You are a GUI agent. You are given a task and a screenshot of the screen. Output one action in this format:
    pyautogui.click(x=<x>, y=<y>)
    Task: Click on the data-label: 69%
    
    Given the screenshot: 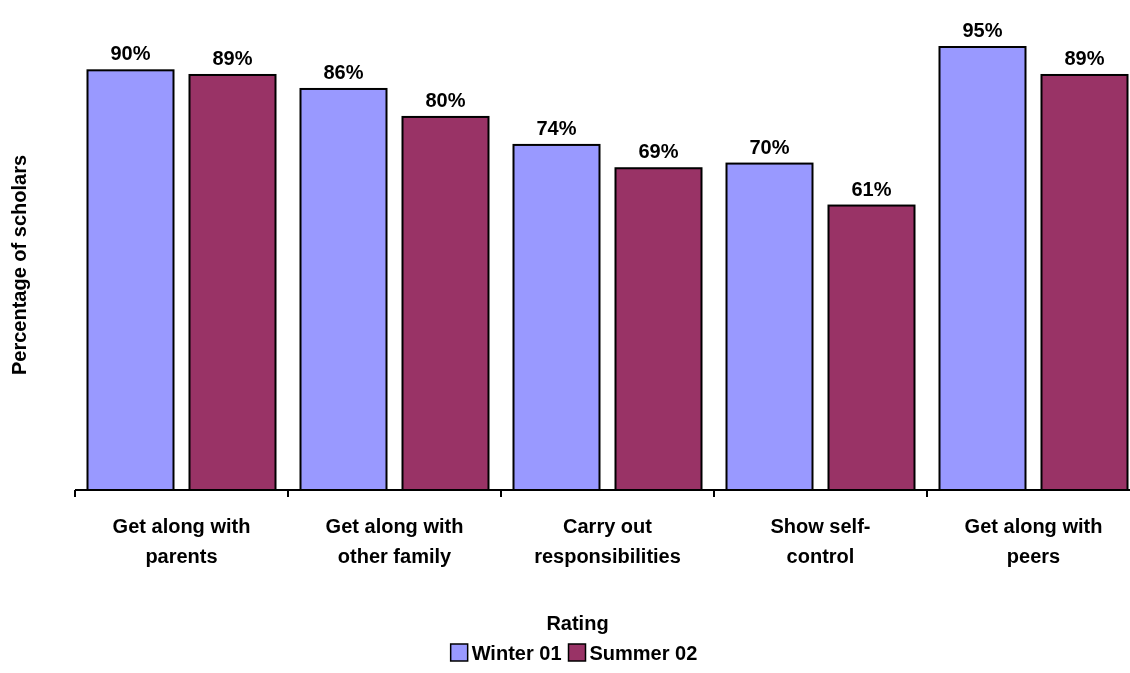 What is the action you would take?
    pyautogui.click(x=658, y=151)
    